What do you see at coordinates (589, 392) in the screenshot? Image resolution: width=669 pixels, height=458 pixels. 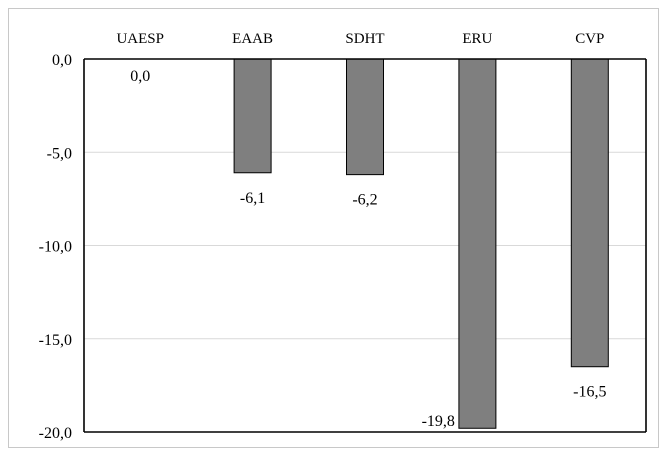 I see `data-label: -16,5` at bounding box center [589, 392].